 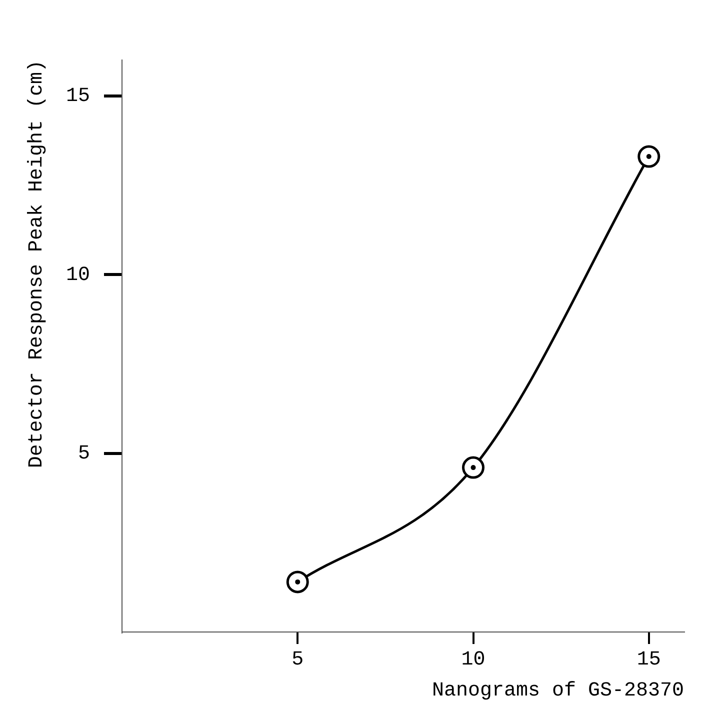 What do you see at coordinates (648, 660) in the screenshot?
I see `x-tick-label: 15` at bounding box center [648, 660].